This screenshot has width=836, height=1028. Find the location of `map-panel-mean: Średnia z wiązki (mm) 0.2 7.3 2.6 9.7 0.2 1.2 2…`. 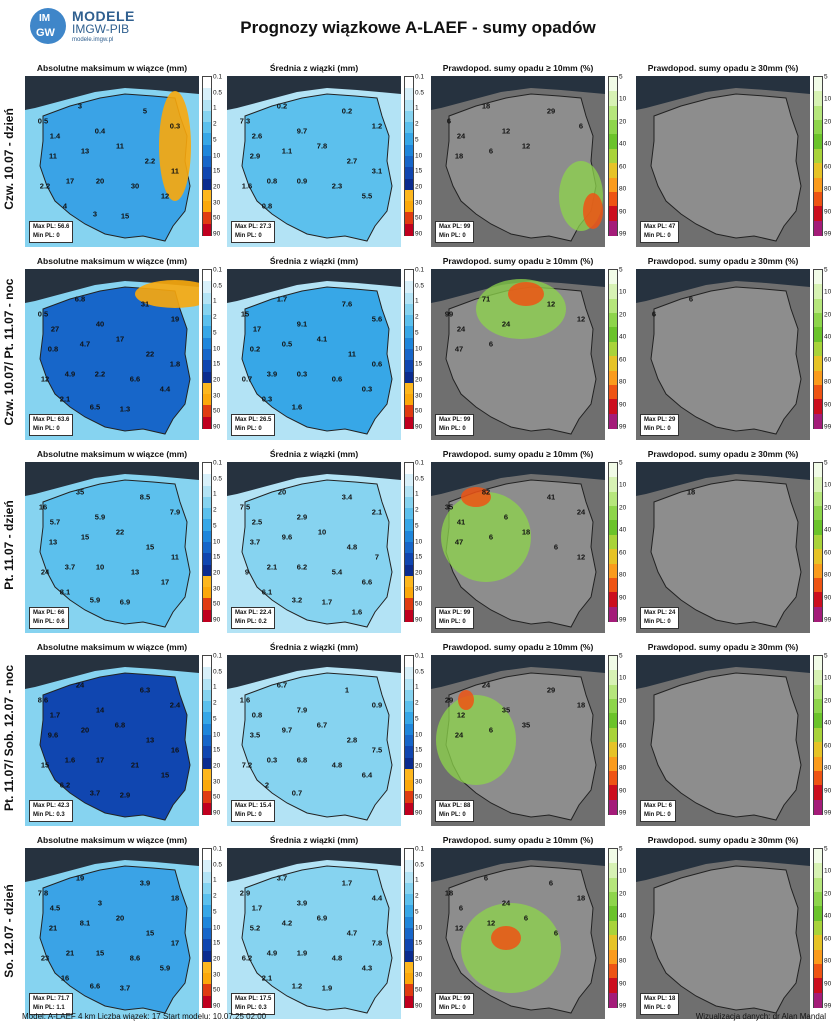

map-panel-mean: Średnia z wiązki (mm) 0.2 7.3 2.6 9.7 0.2 1.2 2… is located at coordinates (325, 159).